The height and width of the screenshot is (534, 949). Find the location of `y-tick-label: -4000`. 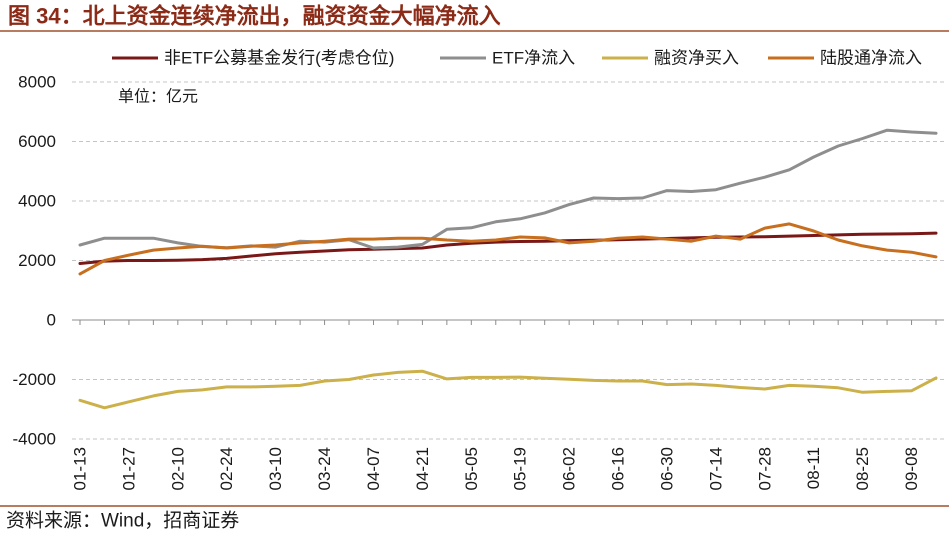

y-tick-label: -4000 is located at coordinates (34, 439).